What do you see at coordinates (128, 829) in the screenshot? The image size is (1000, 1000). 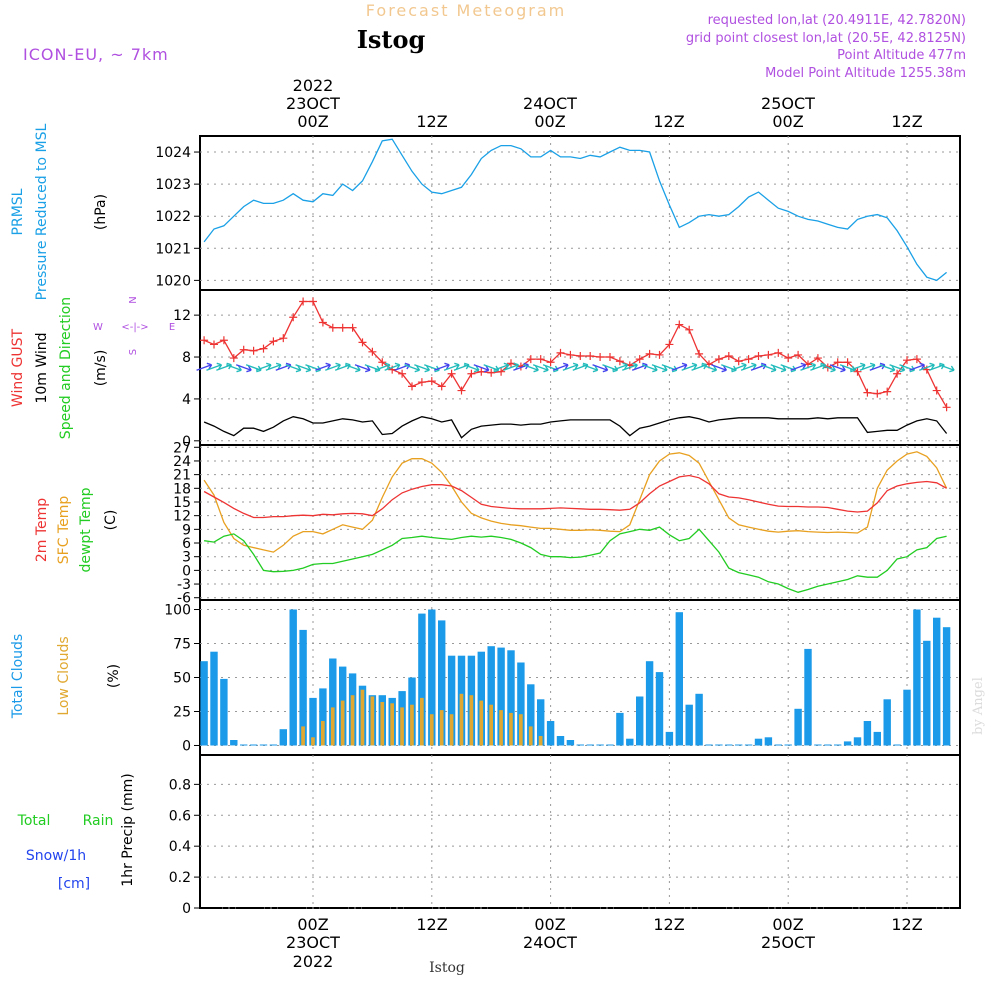 I see `precip-unit: 1hr Precip (mm)` at bounding box center [128, 829].